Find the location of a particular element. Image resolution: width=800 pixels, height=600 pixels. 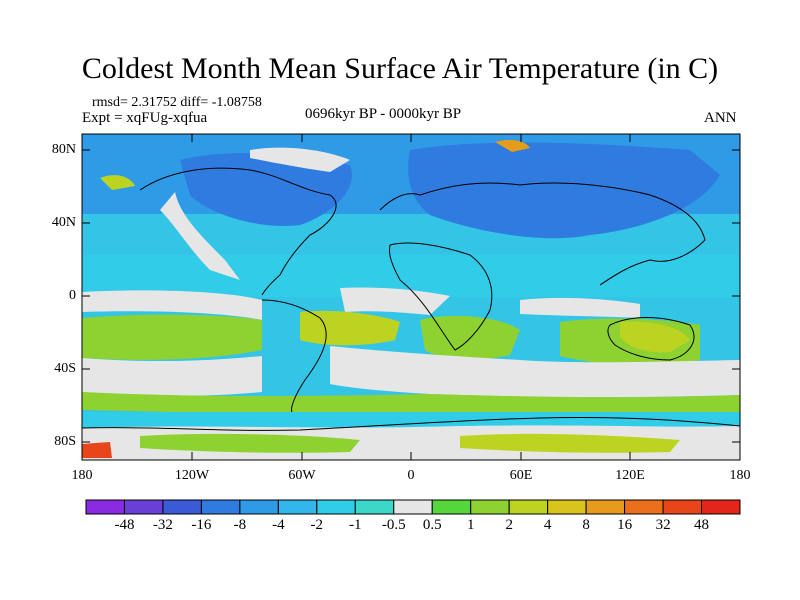

experiment-label: Expt = xqFUg-xqfua is located at coordinates (145, 118).